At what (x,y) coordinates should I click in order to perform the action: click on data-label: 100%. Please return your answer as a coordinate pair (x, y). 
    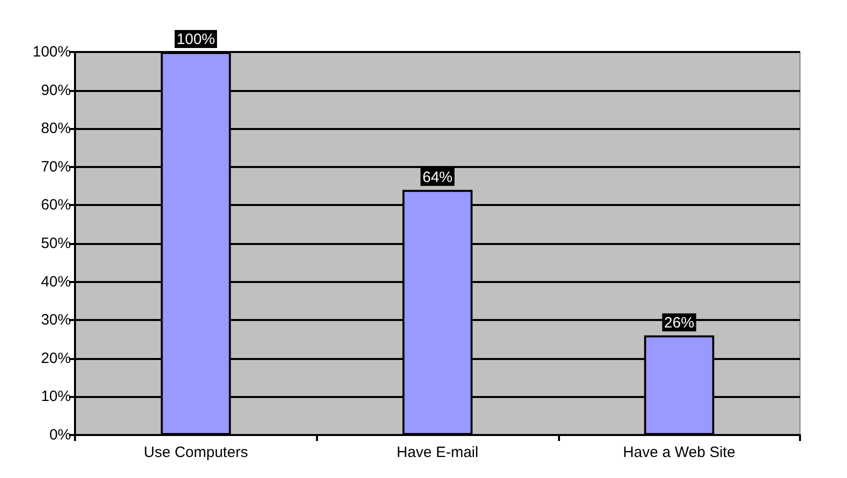
    Looking at the image, I should click on (196, 39).